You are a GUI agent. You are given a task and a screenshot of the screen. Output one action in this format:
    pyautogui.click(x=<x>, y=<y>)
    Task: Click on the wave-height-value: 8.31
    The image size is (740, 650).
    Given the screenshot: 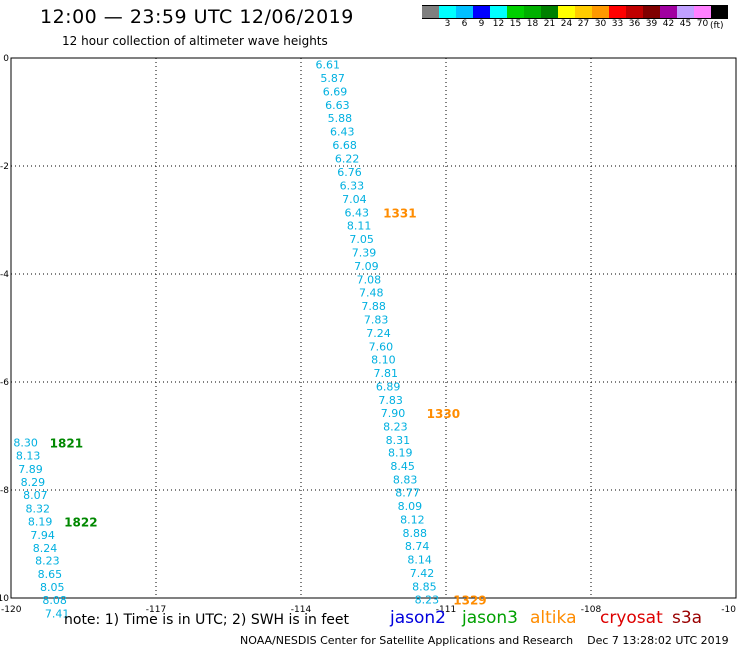 What is the action you would take?
    pyautogui.click(x=398, y=440)
    